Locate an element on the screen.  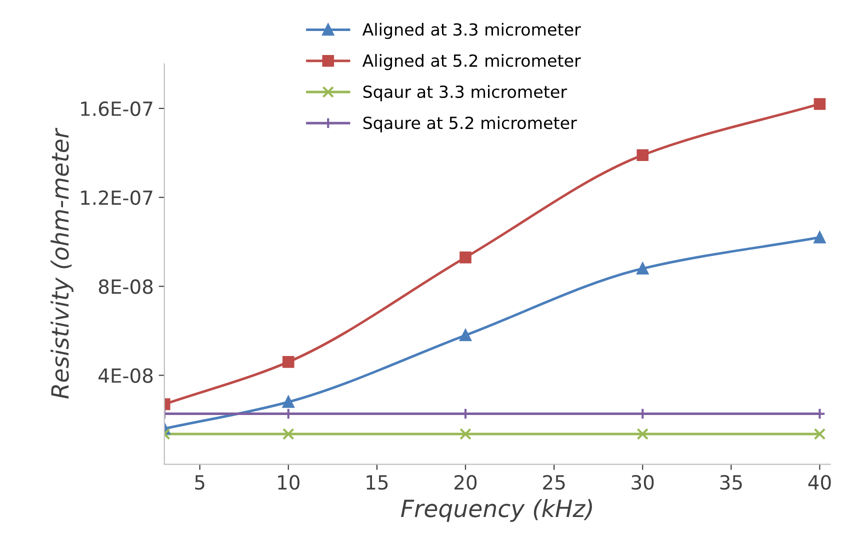
y-tick-label: 4E-08 is located at coordinates (125, 375).